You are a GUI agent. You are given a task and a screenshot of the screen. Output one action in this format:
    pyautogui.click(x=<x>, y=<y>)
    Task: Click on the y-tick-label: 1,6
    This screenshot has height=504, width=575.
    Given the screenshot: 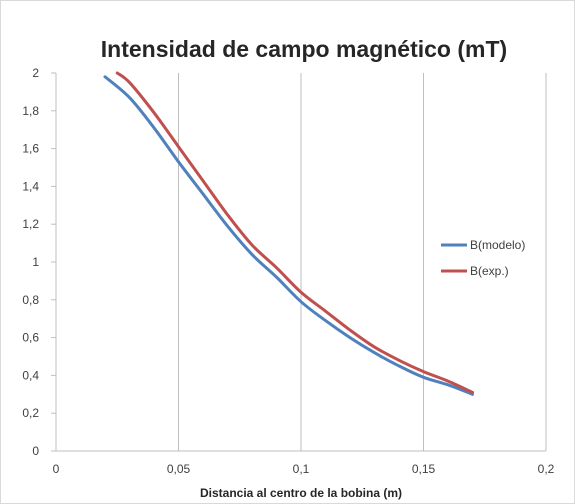 What is the action you would take?
    pyautogui.click(x=30, y=149)
    